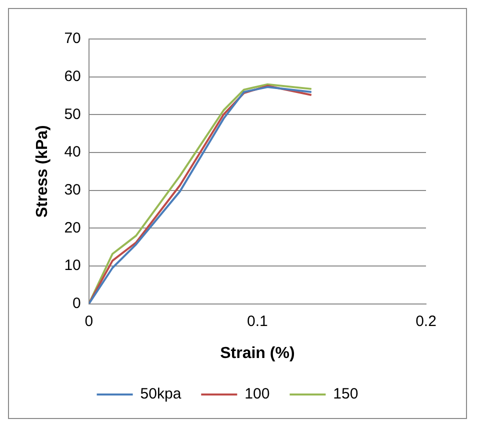  Describe the element at coordinates (72, 189) in the screenshot. I see `y-tick-label: 30` at that location.